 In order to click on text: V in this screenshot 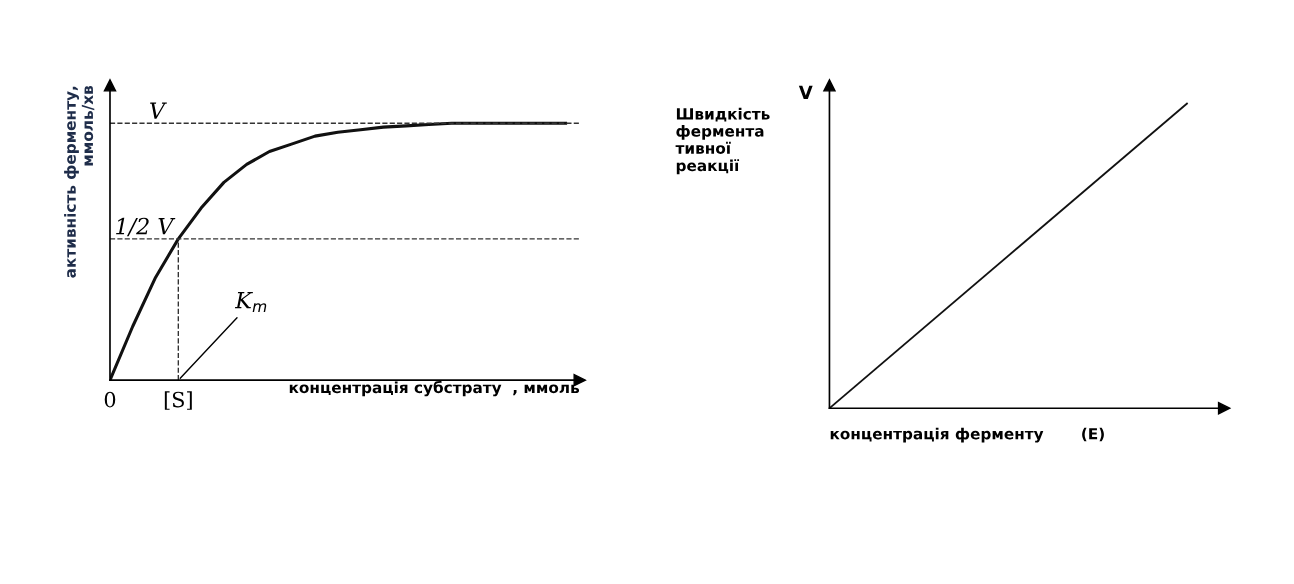, I will do `click(805, 92)`.